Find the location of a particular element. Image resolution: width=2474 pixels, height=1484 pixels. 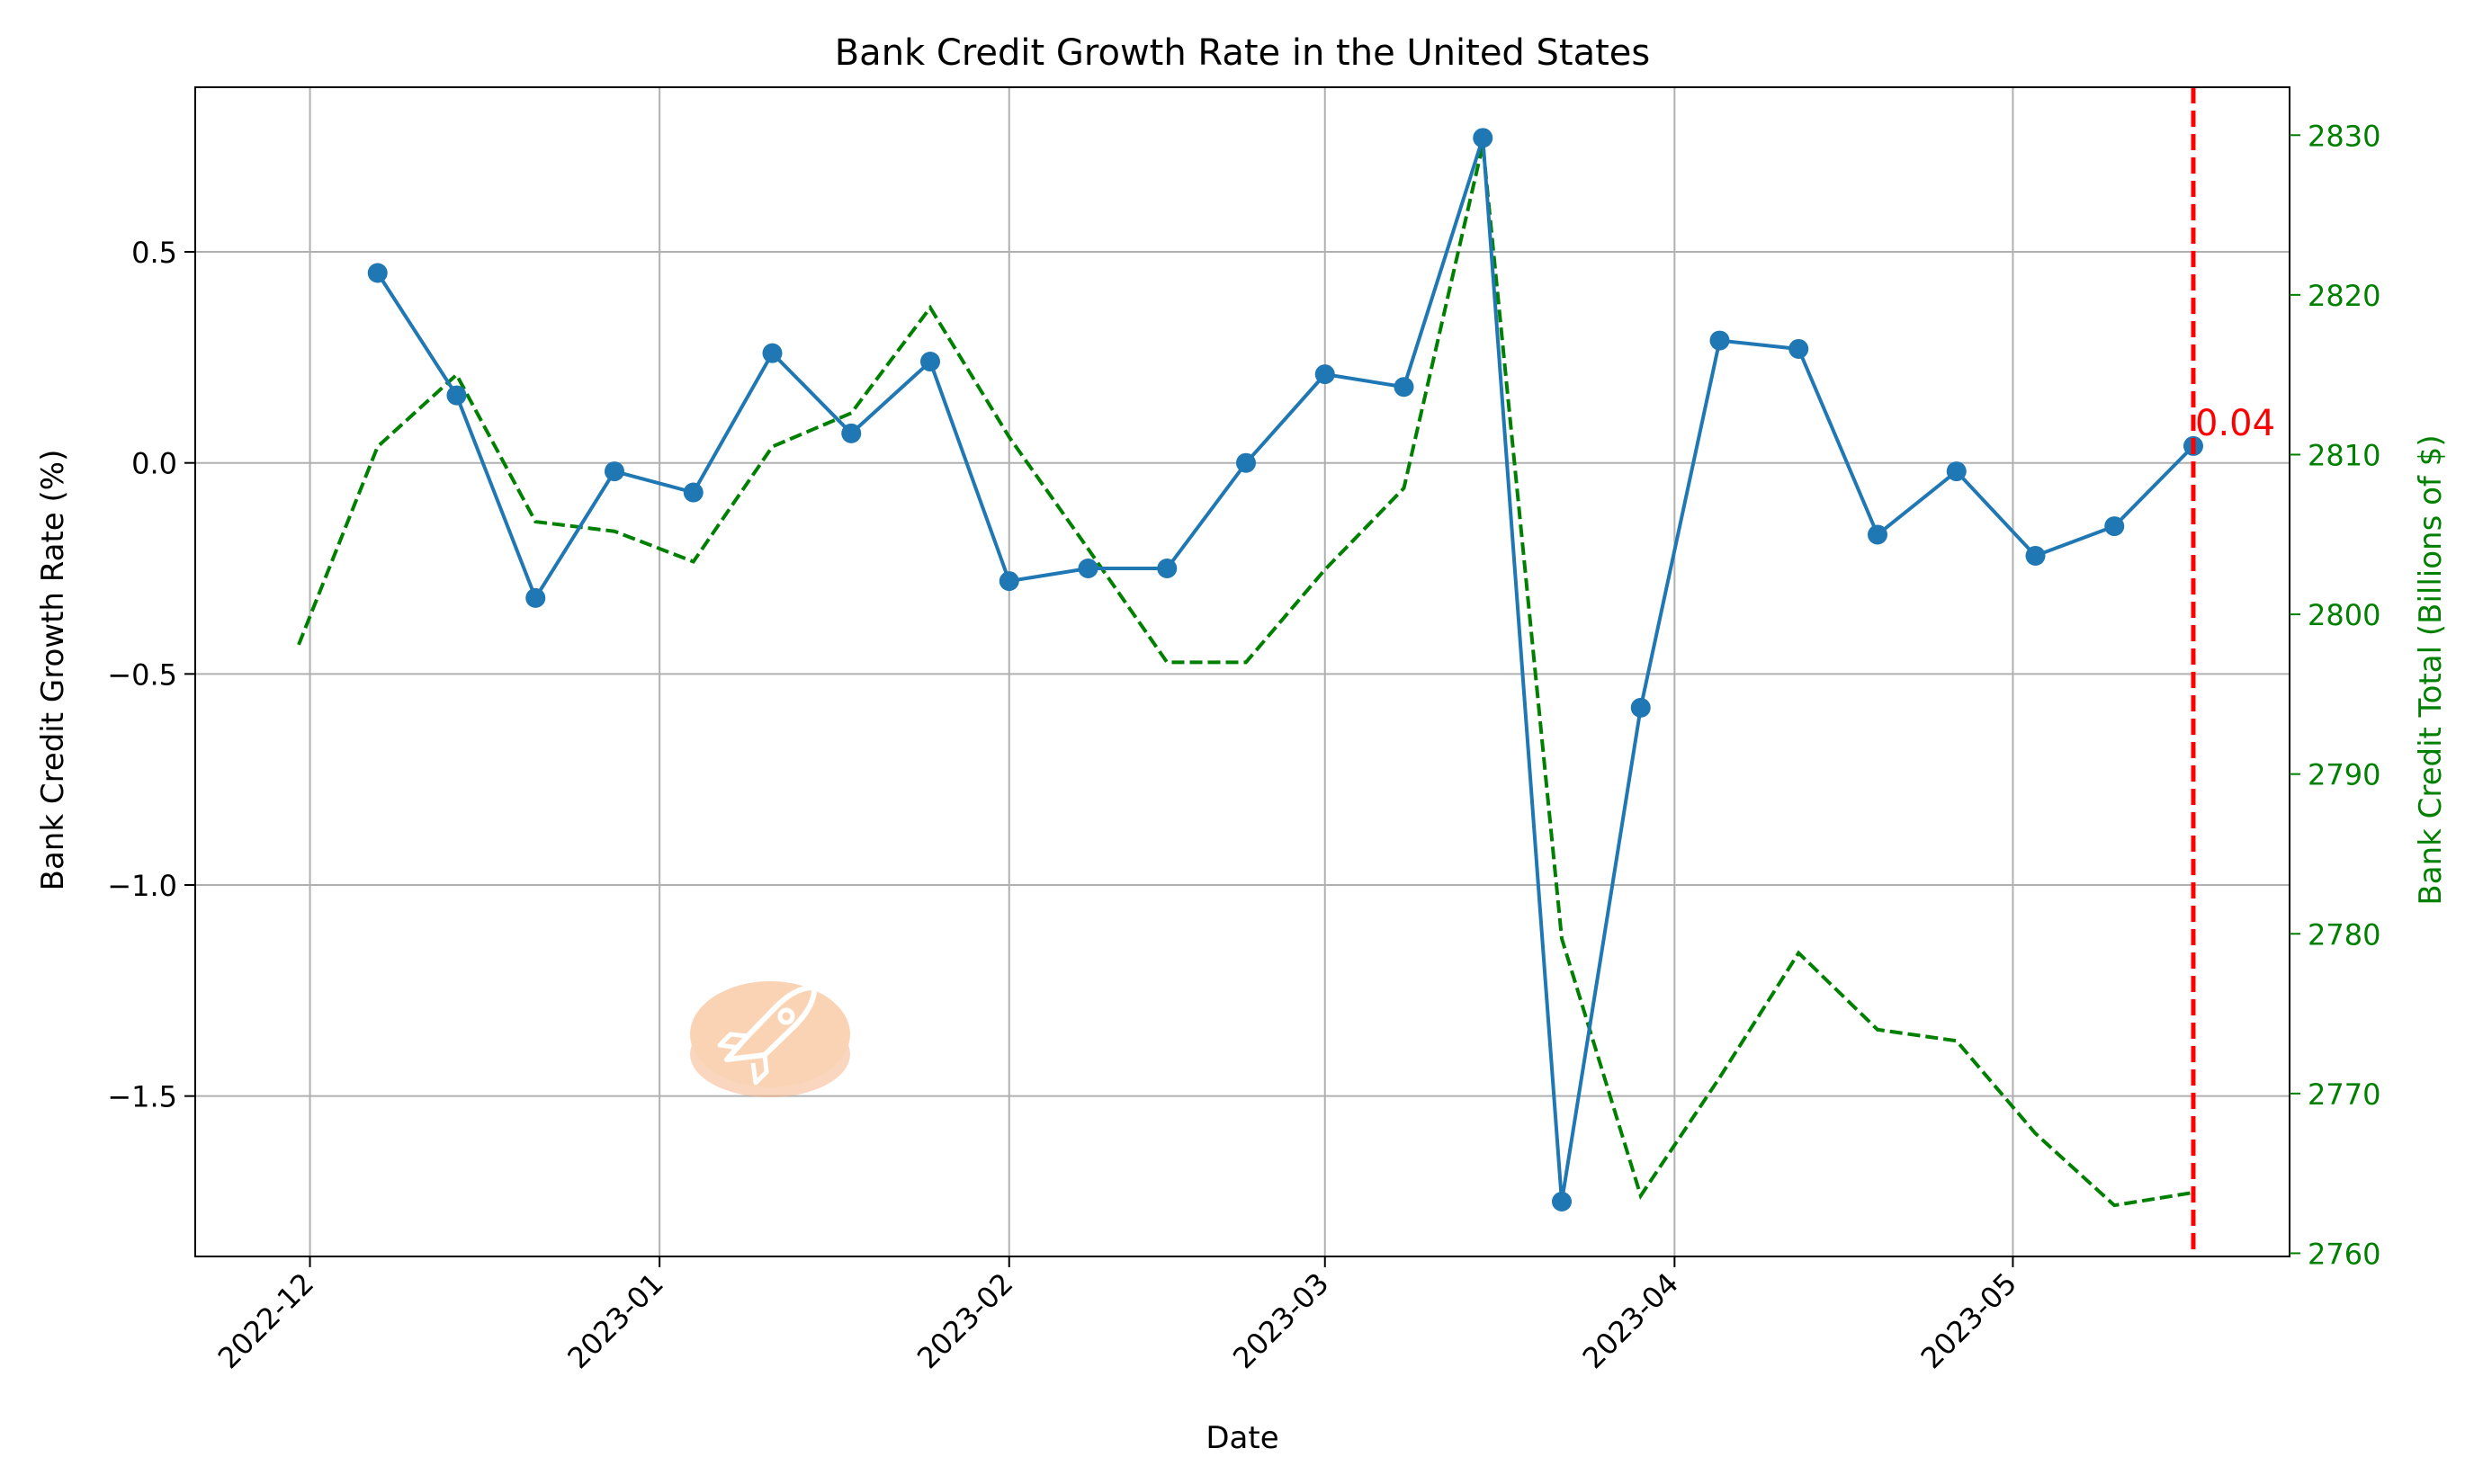

y-tick-label: 0.0 is located at coordinates (154, 464).